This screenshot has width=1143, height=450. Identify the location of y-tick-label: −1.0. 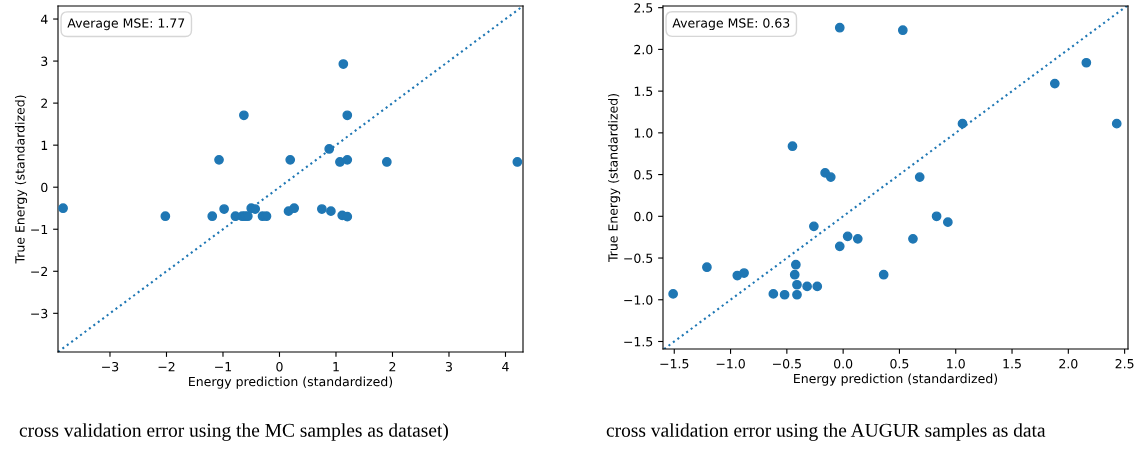
(638, 300).